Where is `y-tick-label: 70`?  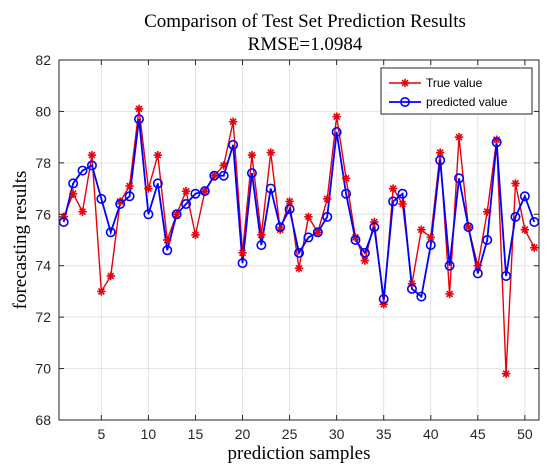 y-tick-label: 70 is located at coordinates (43, 369).